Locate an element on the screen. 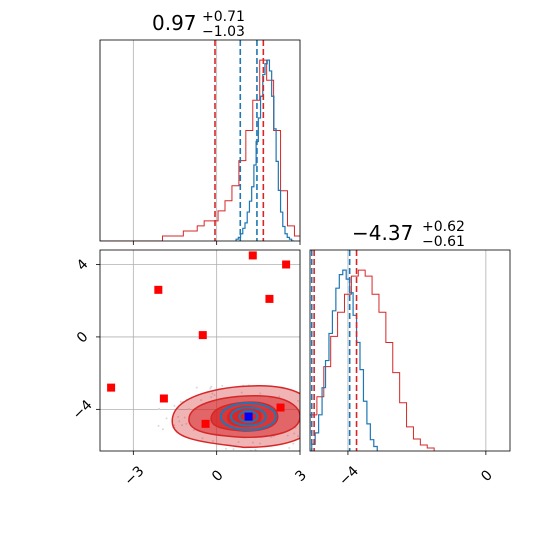 This screenshot has height=550, width=550. scatter-tick-label-y: 4 is located at coordinates (83, 265).